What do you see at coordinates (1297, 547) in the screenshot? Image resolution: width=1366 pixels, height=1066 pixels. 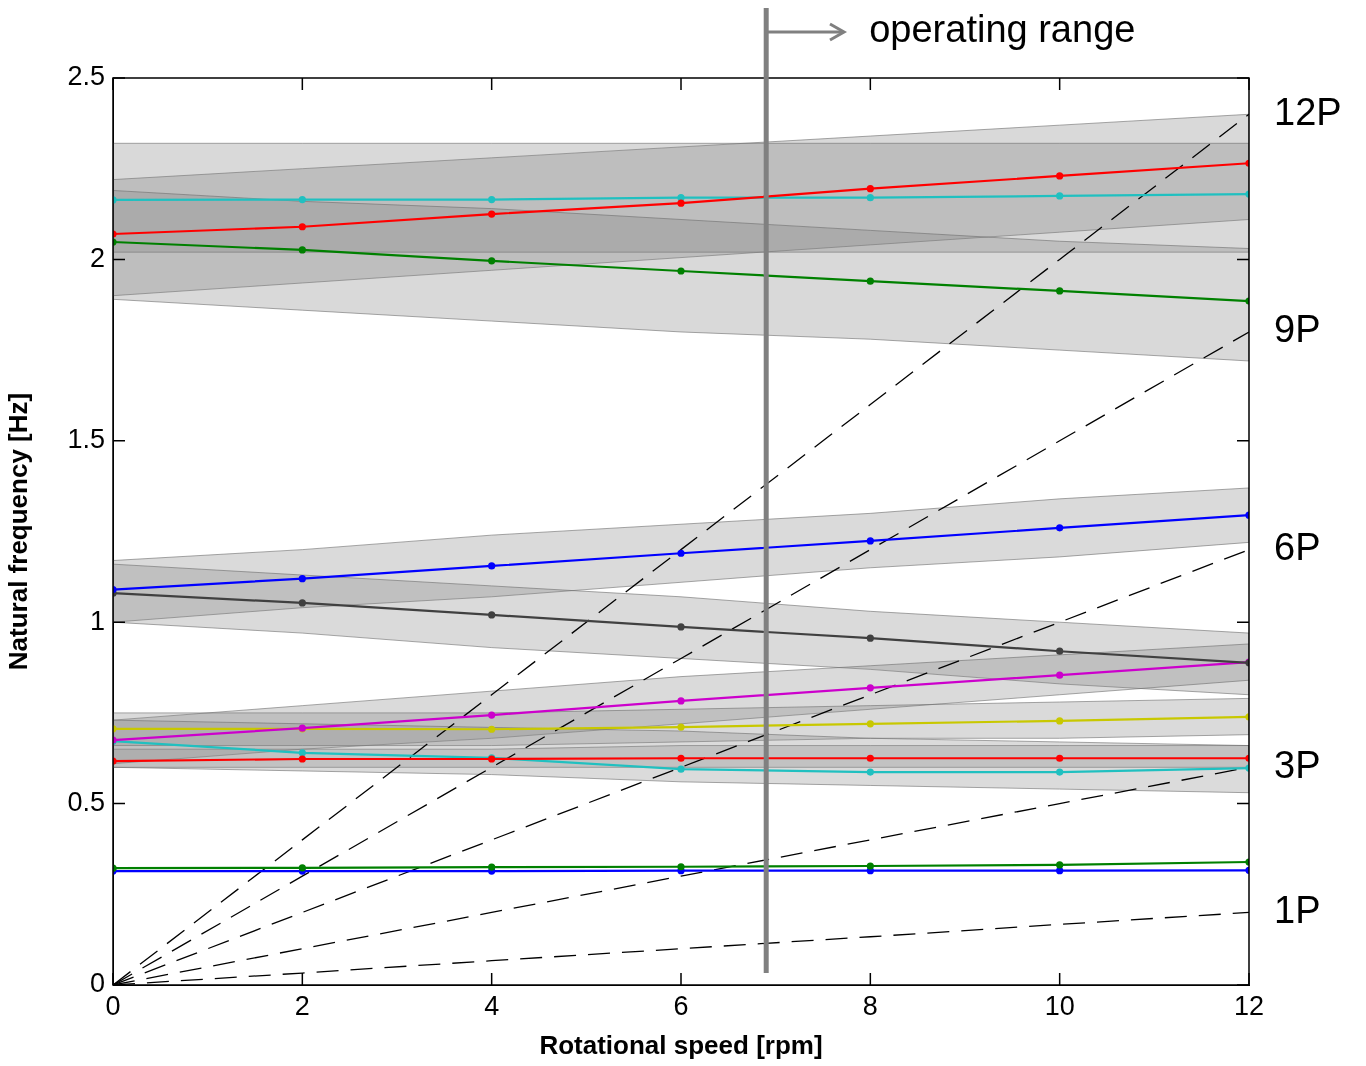 I see `series-label: 6P` at bounding box center [1297, 547].